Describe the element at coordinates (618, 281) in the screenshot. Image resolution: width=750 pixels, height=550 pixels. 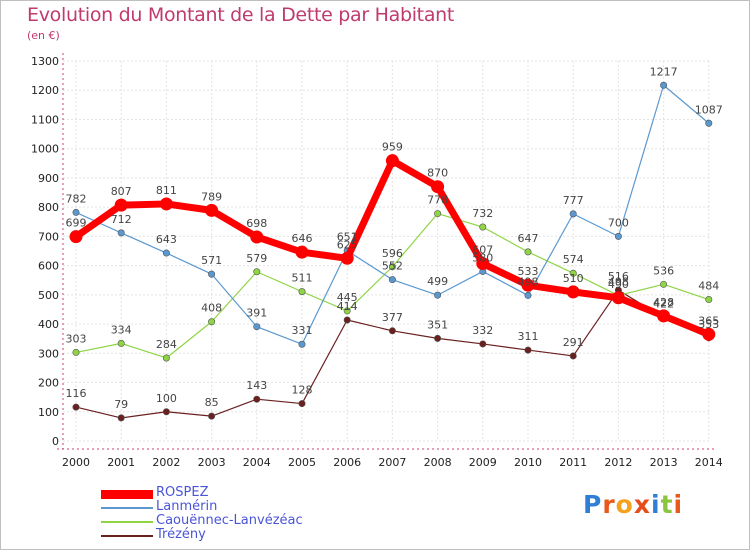
I see `data-label: 498` at that location.